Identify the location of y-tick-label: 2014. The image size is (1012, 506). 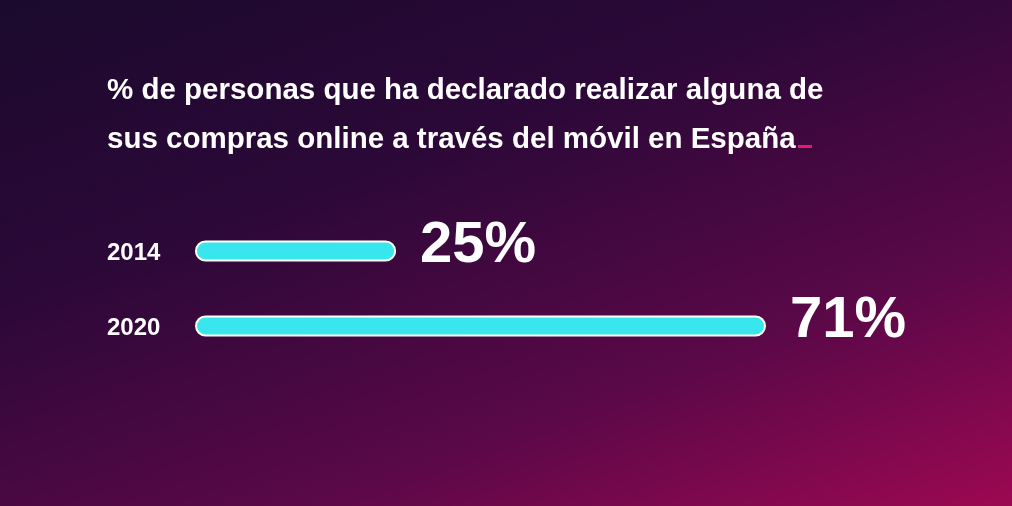
(134, 251).